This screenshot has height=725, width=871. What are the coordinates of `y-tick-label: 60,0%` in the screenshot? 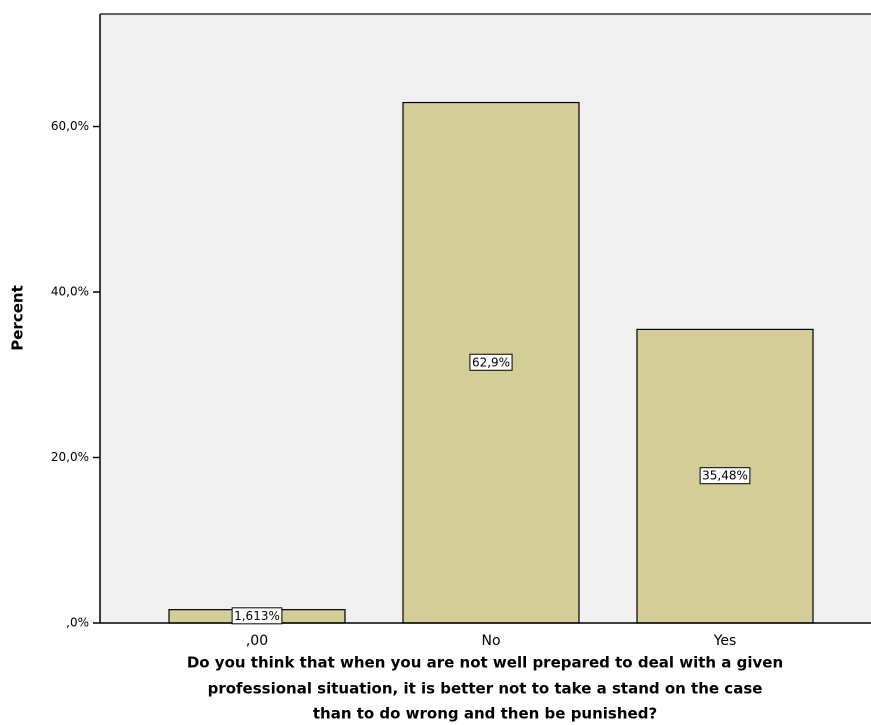 It's located at (70, 126).